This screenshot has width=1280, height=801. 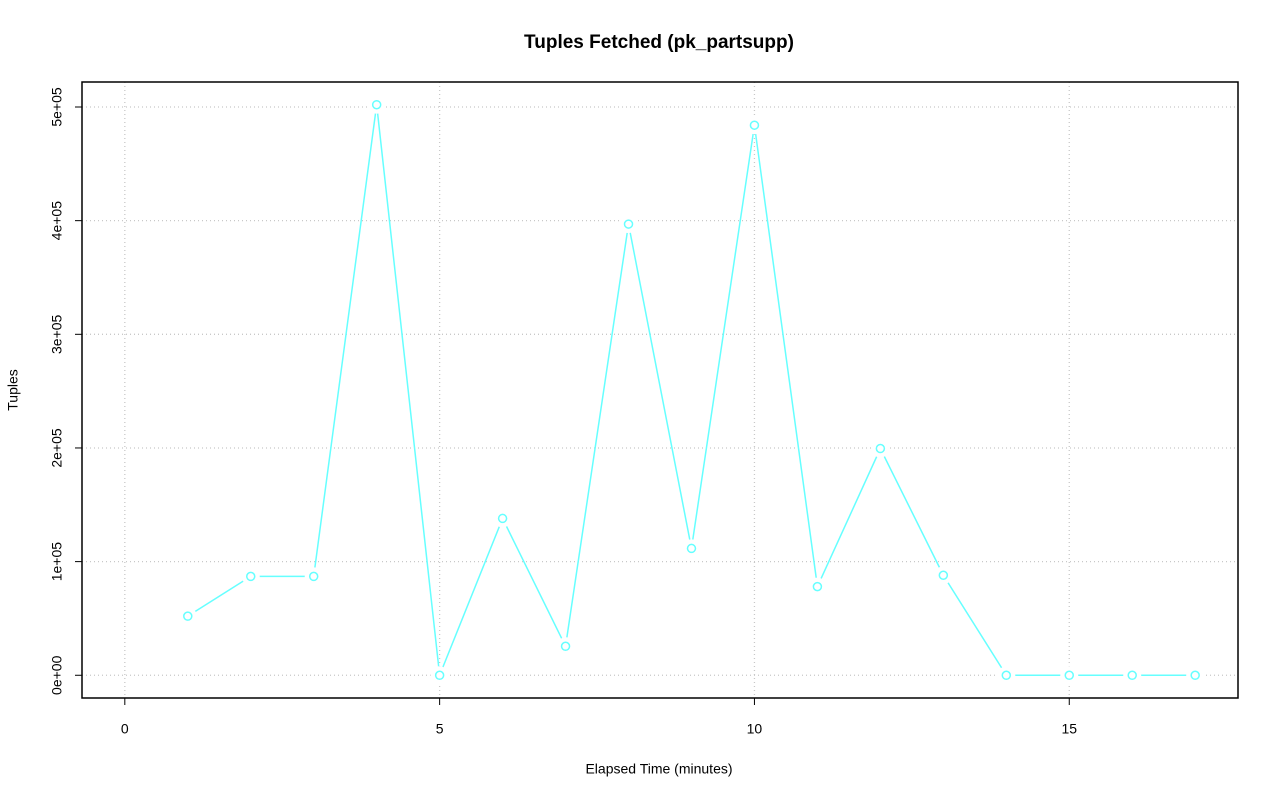 I want to click on chart-title: Tuples Fetched (pk_partsupp), so click(x=659, y=42).